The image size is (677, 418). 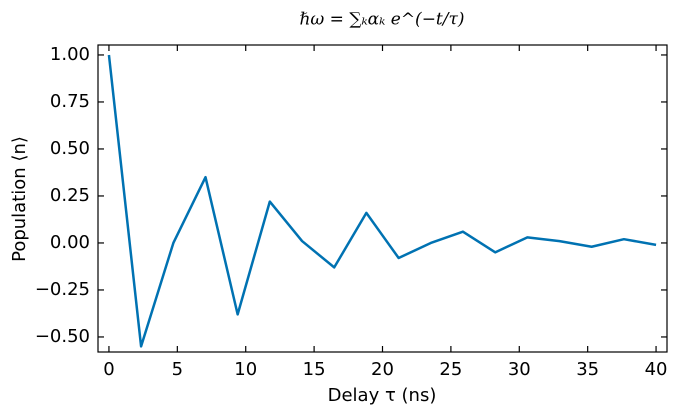 I want to click on x-tick-label: 5, so click(x=177, y=369).